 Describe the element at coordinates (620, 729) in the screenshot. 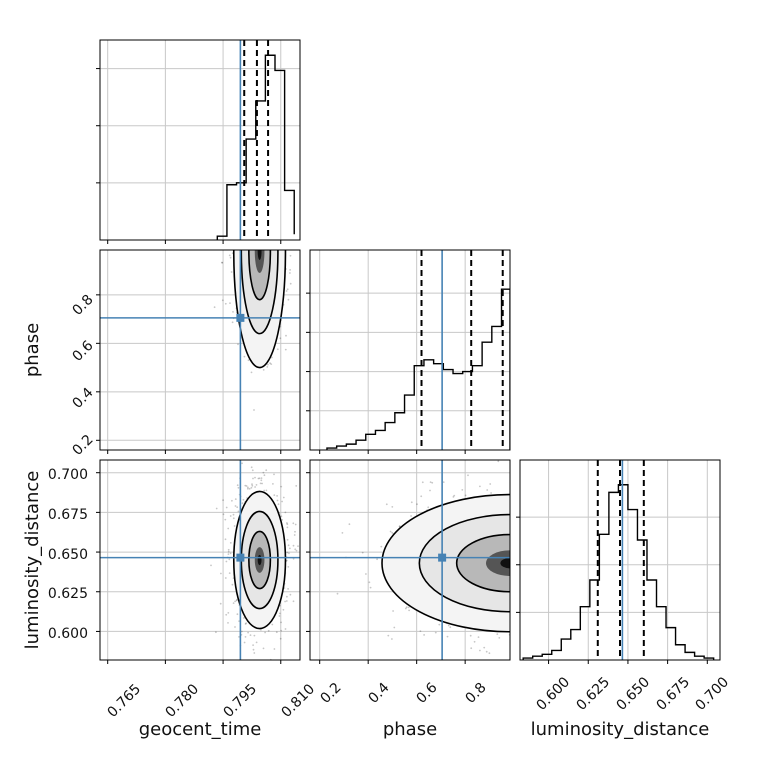

I see `x-axis-label-luminosity-distance: luminosity_distance` at that location.